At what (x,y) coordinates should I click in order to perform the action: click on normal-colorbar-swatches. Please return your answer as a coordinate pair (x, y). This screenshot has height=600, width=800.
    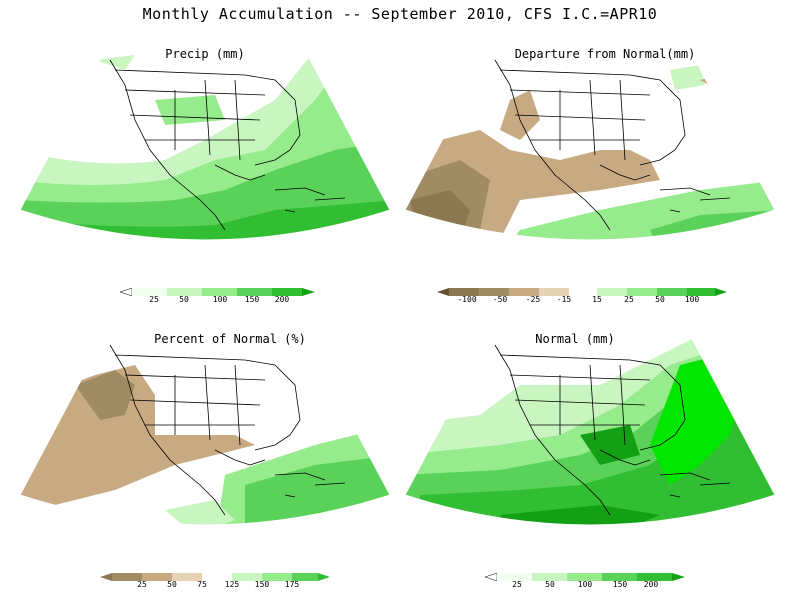
    Looking at the image, I should click on (585, 577).